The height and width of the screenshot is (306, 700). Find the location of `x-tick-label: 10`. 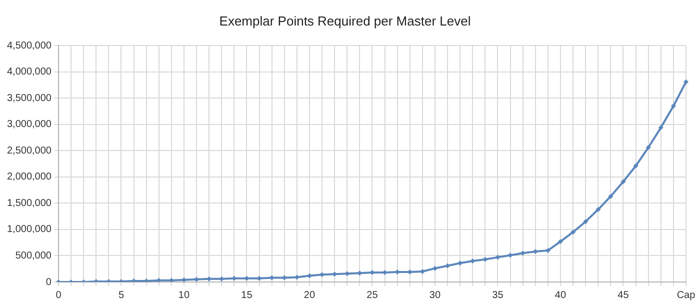

x-tick-label: 10 is located at coordinates (184, 295).